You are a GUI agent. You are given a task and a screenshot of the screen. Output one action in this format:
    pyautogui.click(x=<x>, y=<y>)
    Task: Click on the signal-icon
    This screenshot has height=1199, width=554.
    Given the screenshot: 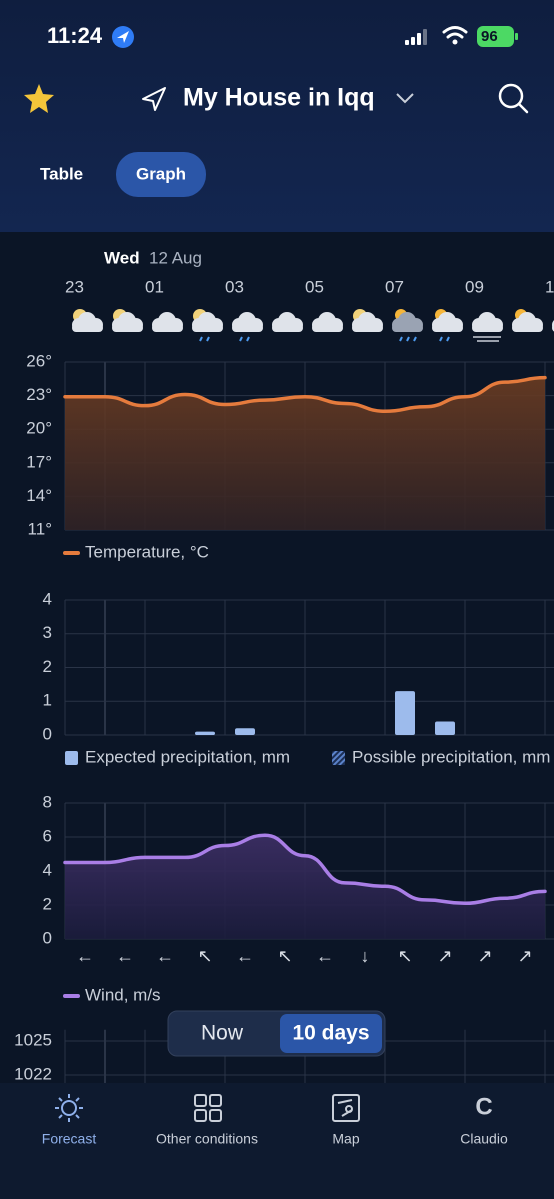 What is the action you would take?
    pyautogui.click(x=416, y=37)
    